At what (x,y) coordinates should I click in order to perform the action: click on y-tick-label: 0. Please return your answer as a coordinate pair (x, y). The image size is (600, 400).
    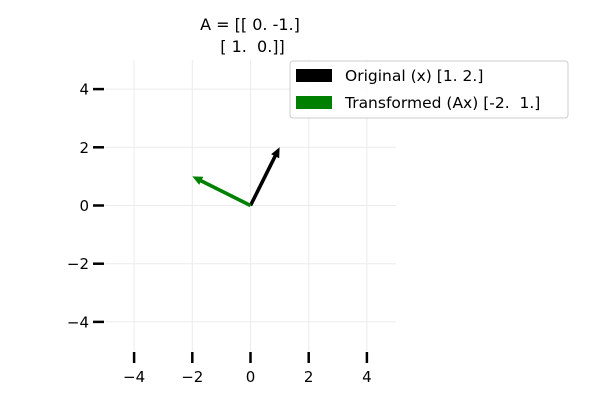
    Looking at the image, I should click on (84, 206).